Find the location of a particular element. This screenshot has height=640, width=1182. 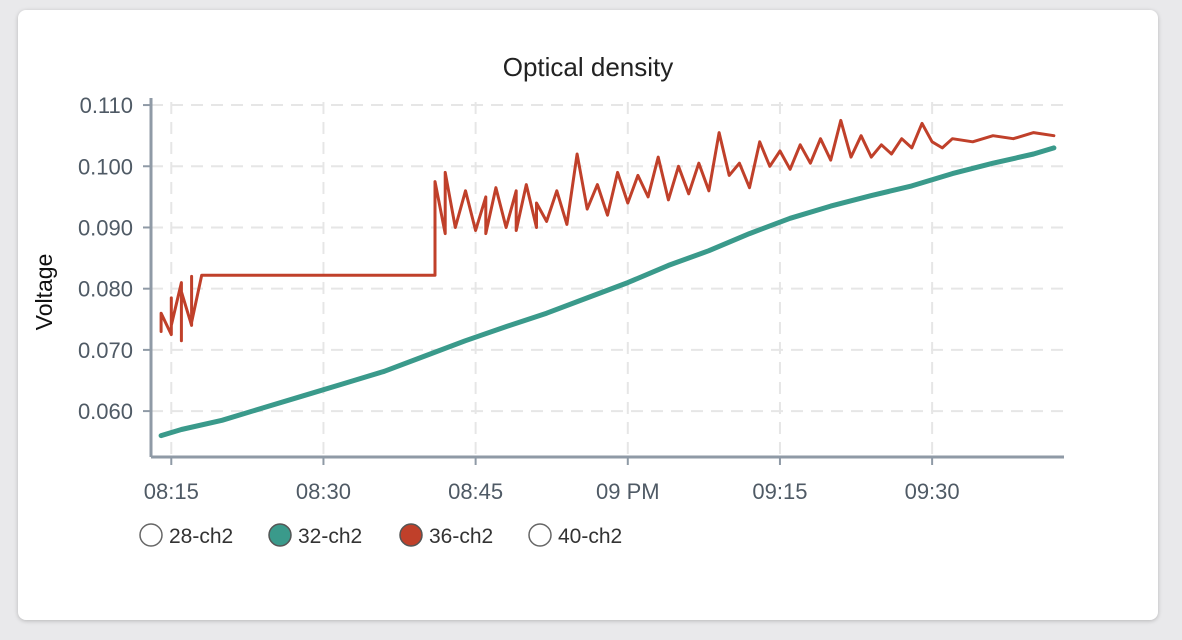

x-tick-label: 09:30 is located at coordinates (932, 491).